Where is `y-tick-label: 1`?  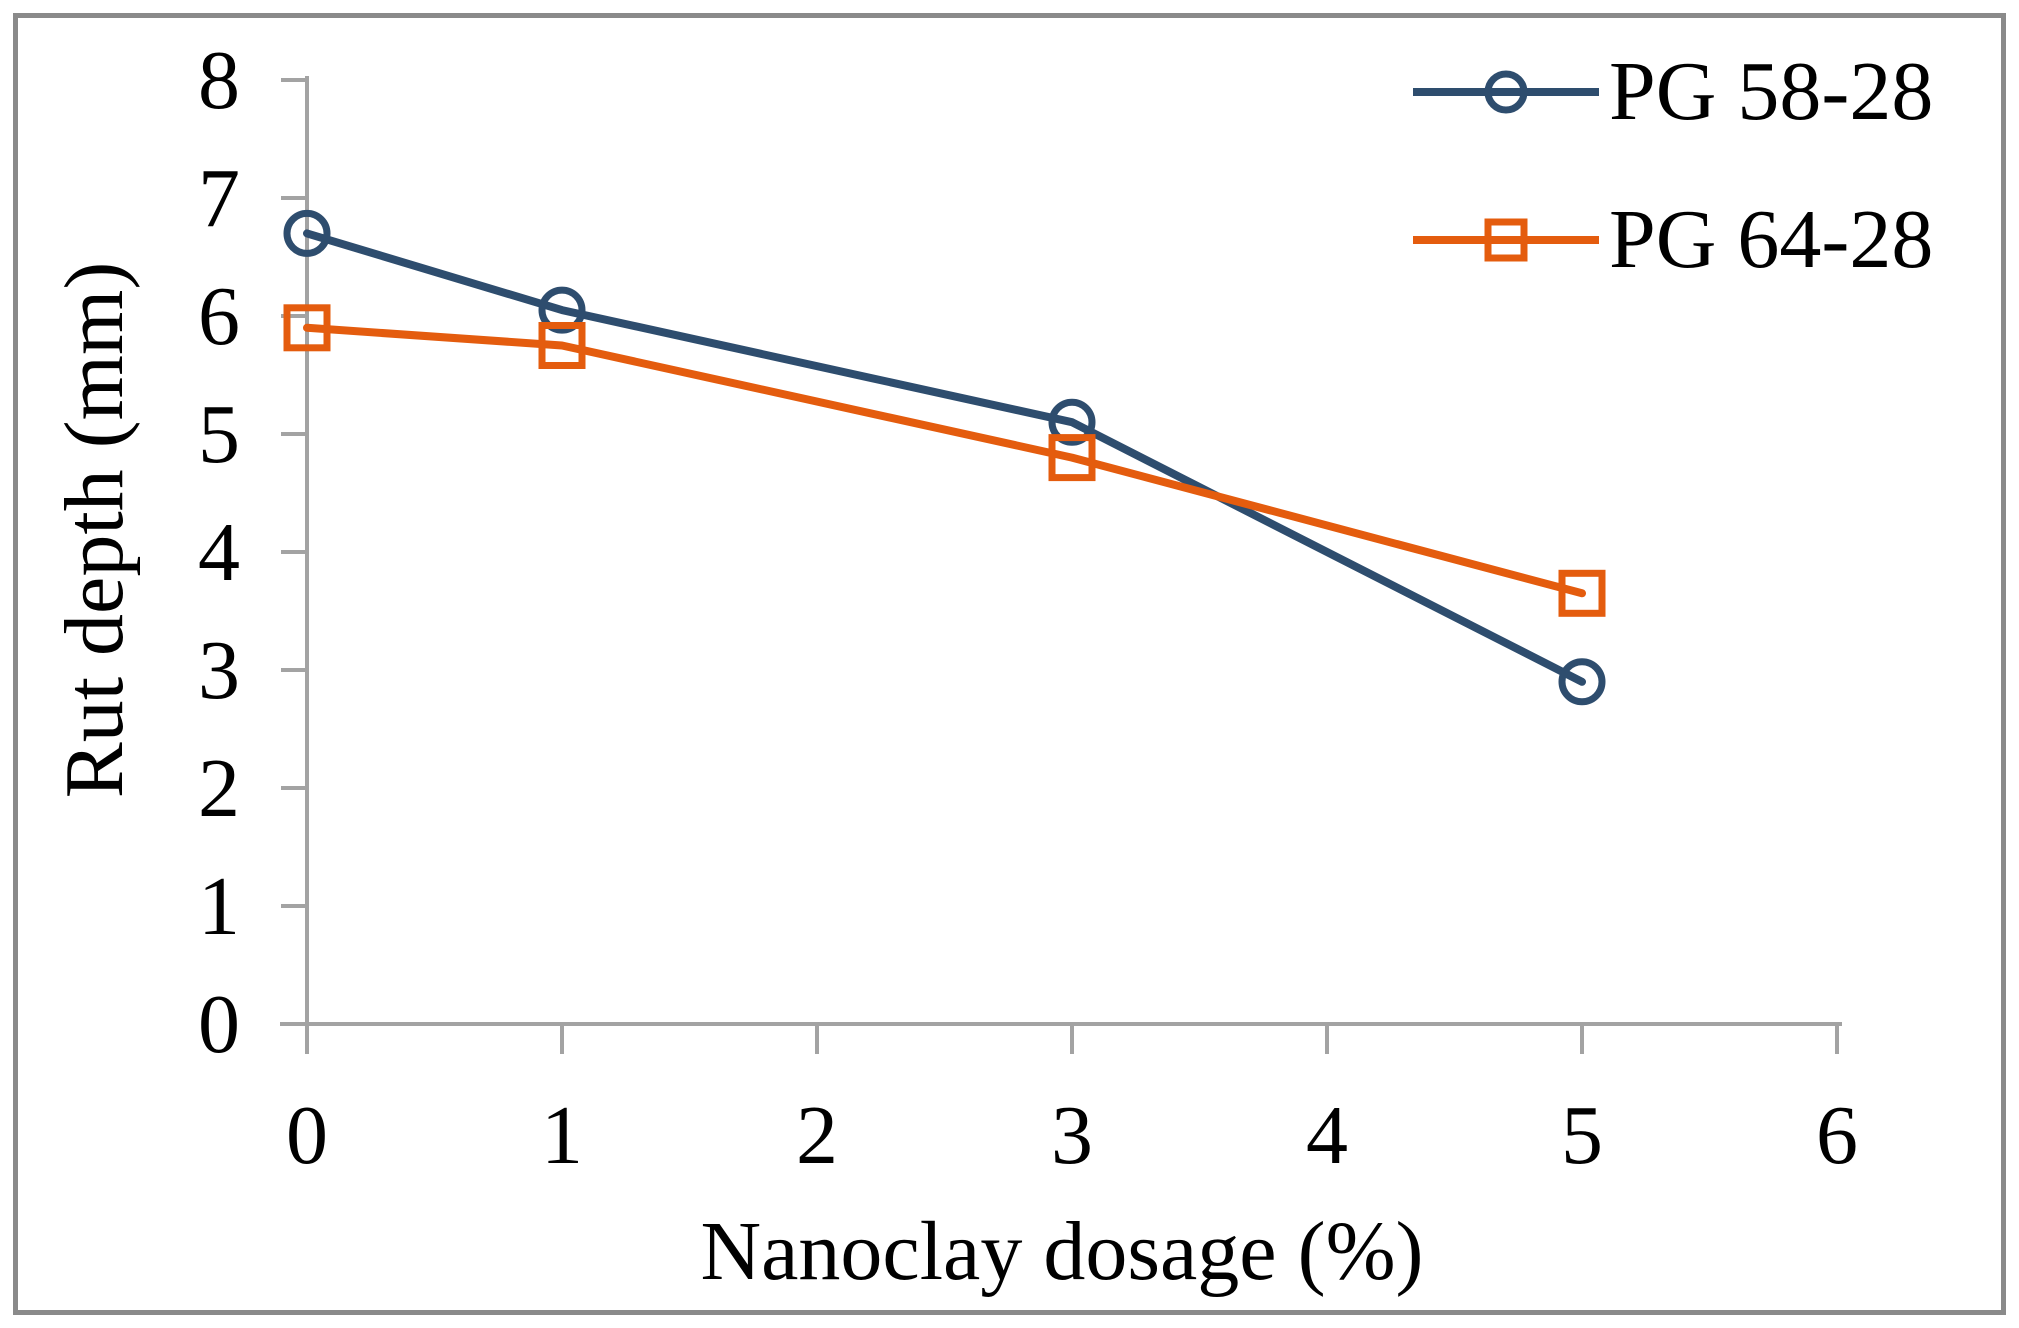
y-tick-label: 1 is located at coordinates (219, 906).